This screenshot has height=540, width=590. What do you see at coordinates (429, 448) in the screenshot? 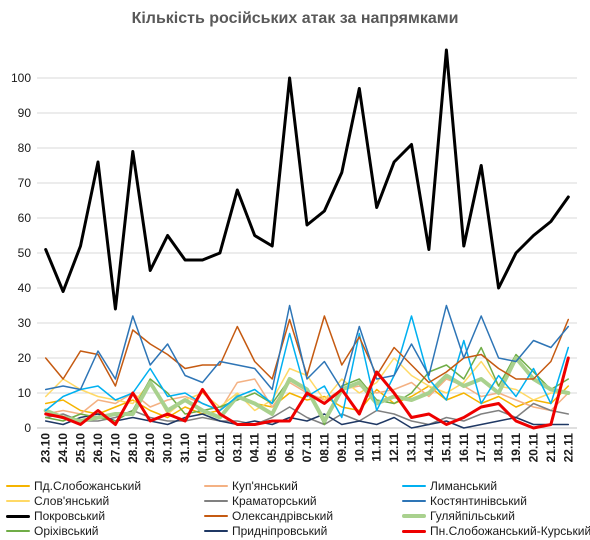
I see `x-tick-label: 14.11` at bounding box center [429, 448].